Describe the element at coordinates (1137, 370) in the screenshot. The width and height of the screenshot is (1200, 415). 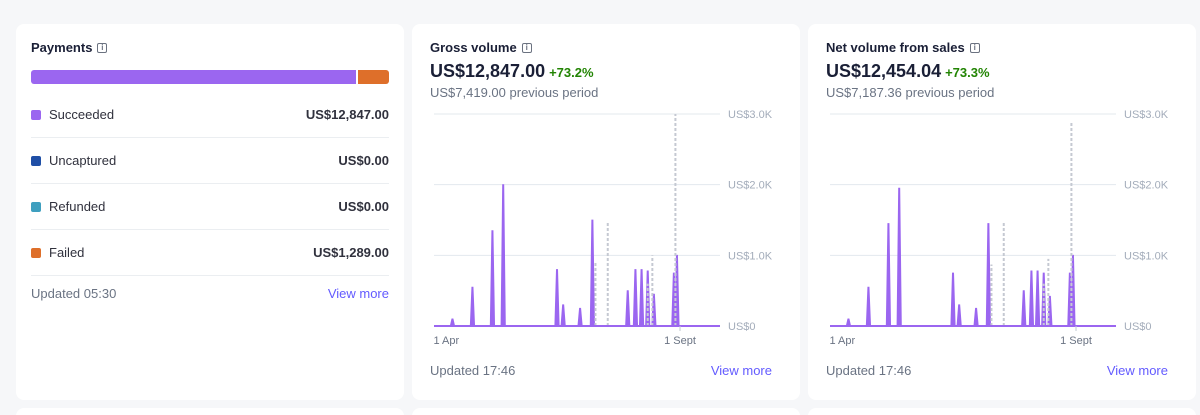
I see `net-view-more-link: View more` at that location.